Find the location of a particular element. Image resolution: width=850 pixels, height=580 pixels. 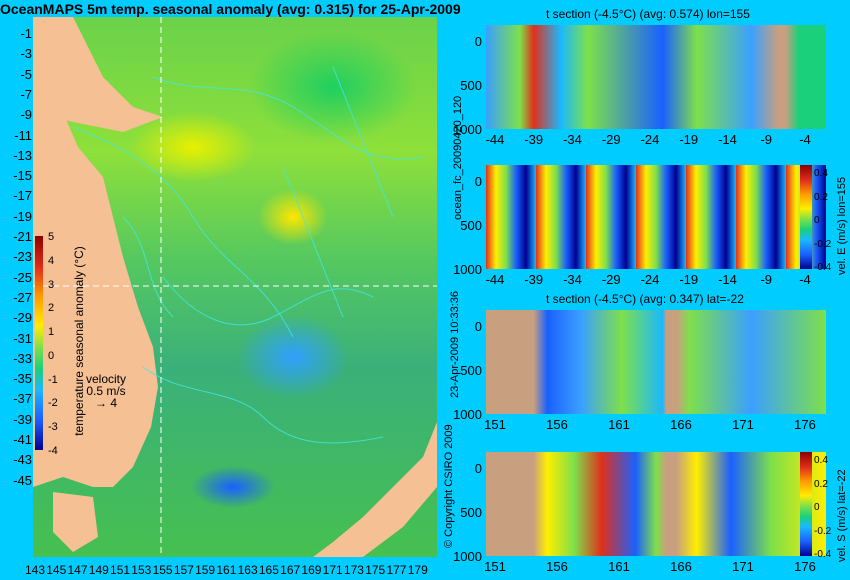

colorbar-title: temperature seasonal anomaly (°C) is located at coordinates (79, 341).